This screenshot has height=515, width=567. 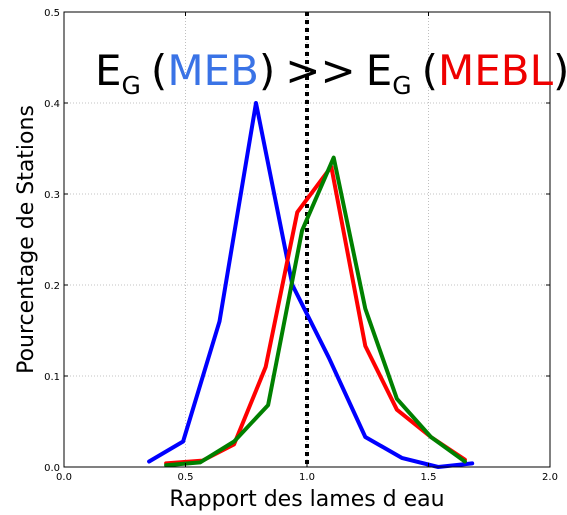 I want to click on title-right-open-paren: (, so click(x=430, y=70).